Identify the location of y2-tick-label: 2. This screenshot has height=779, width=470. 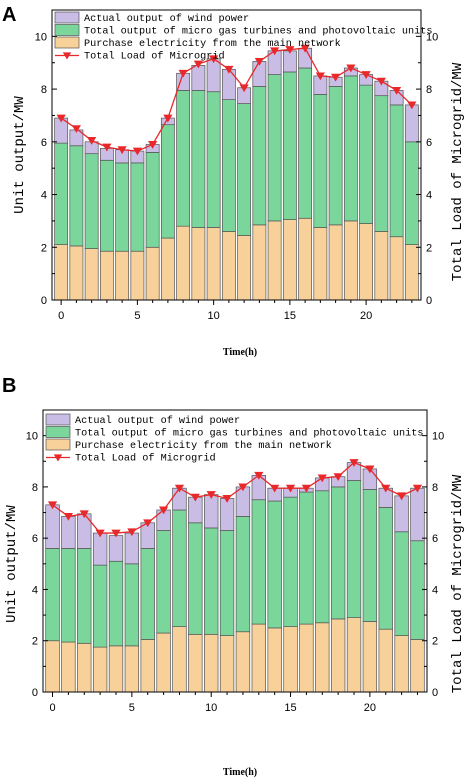
(429, 248).